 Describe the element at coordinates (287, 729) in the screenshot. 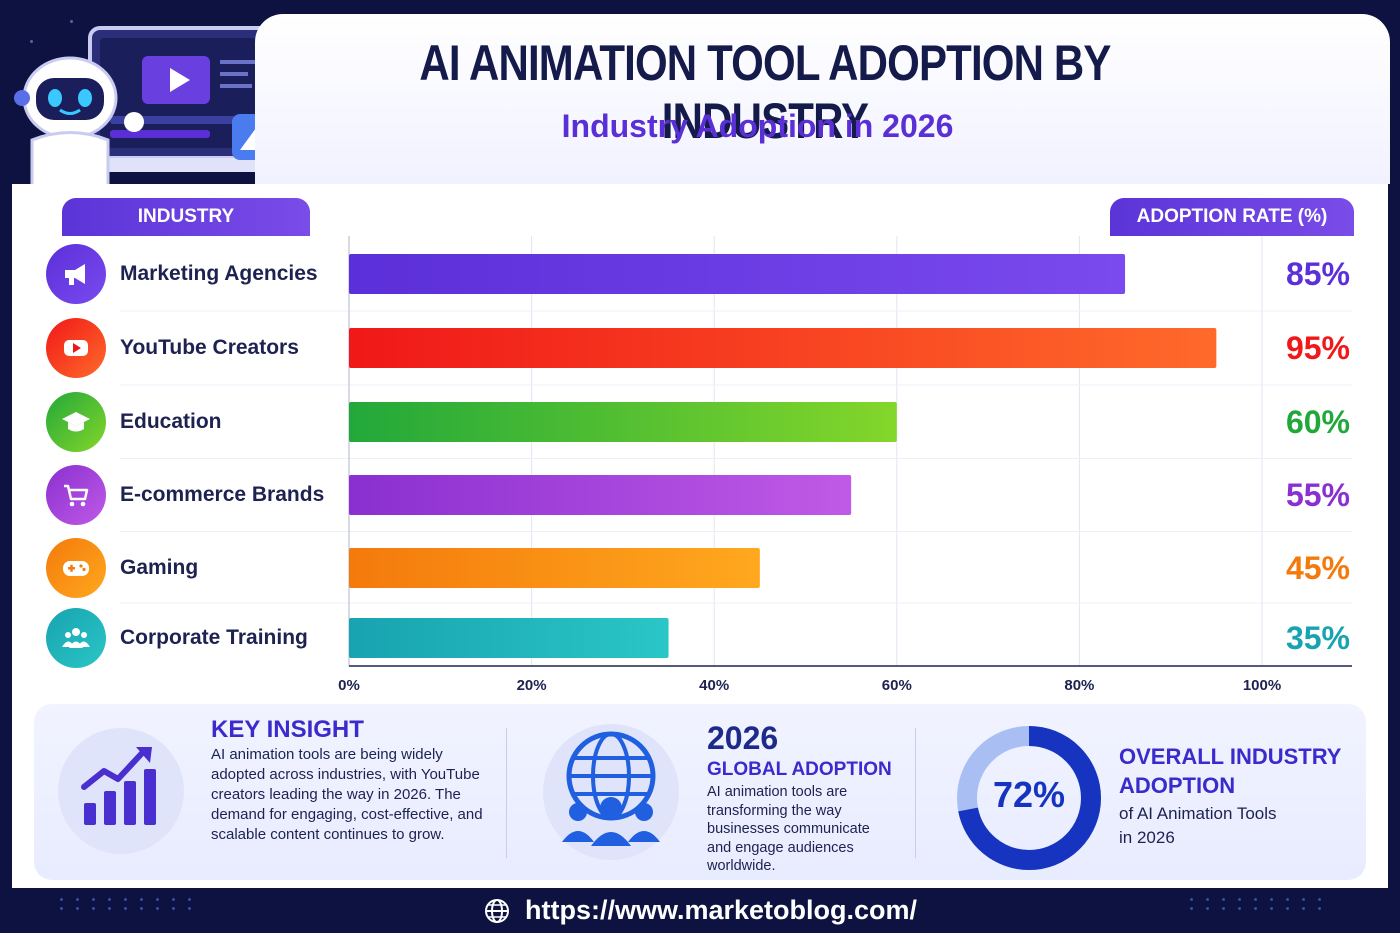

I see `key-insight-title: KEY INSIGHT` at that location.